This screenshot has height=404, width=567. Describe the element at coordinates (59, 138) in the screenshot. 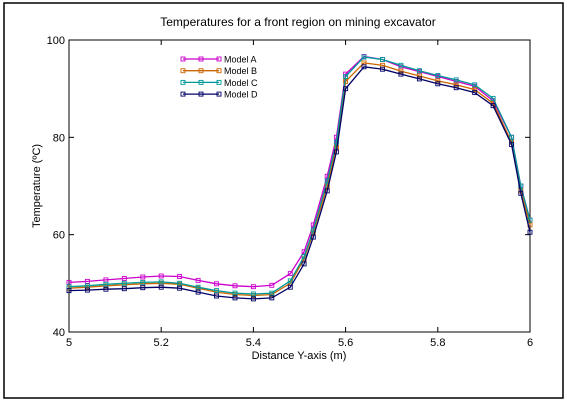

I see `y-tick-label: 80` at that location.